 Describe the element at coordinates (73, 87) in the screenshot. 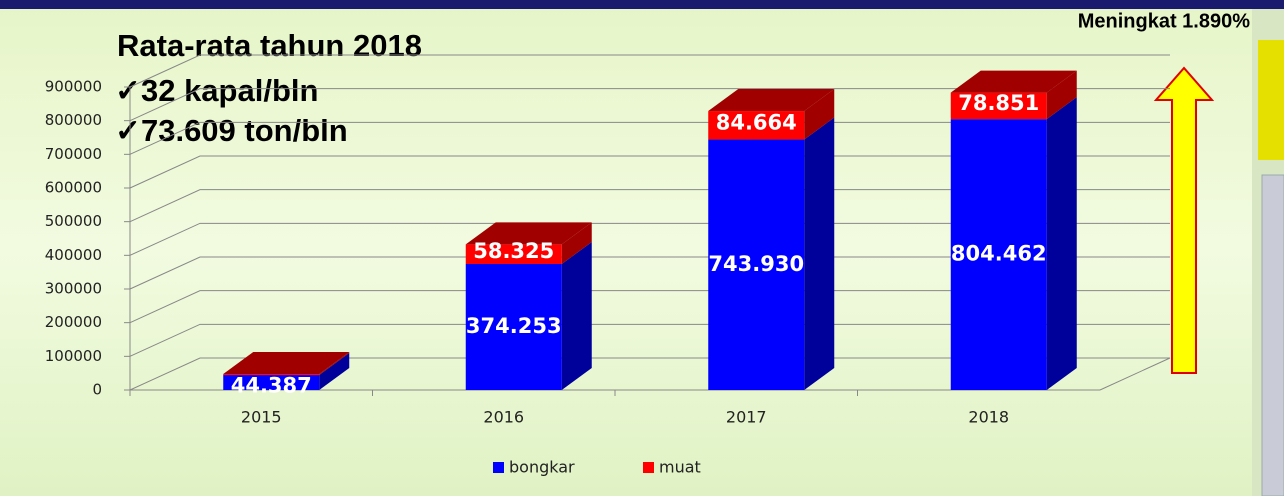

I see `y-tick-label: 900000` at that location.